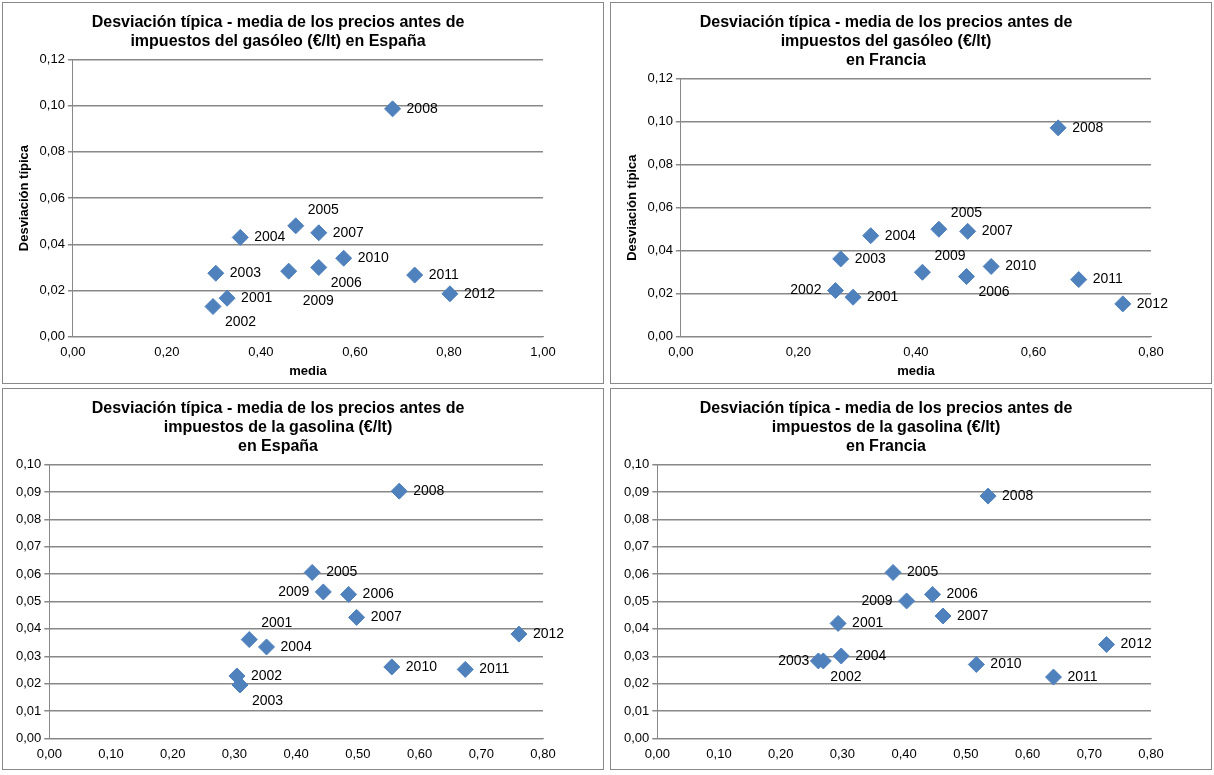  What do you see at coordinates (1108, 278) in the screenshot?
I see `annotation: 2011` at bounding box center [1108, 278].